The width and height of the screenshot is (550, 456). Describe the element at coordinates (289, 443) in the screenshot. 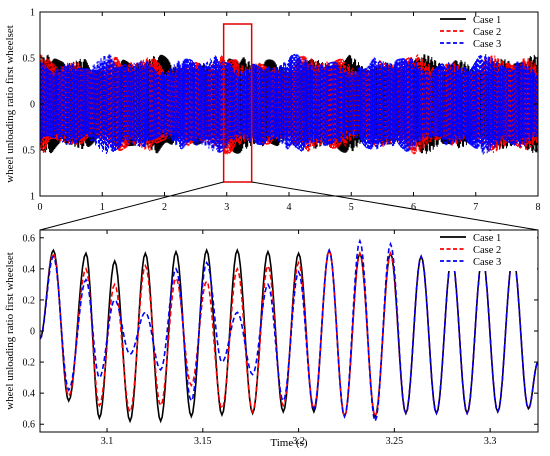

I see `x-axis-label: Time (s)` at that location.